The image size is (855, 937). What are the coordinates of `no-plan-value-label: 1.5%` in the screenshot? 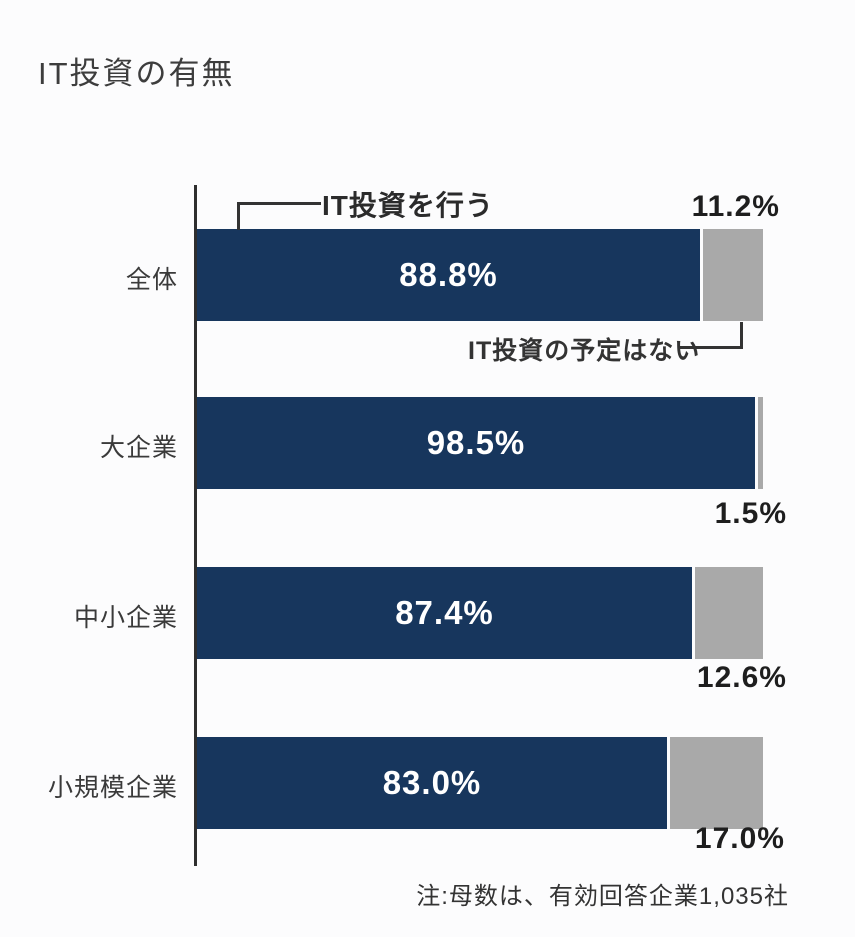 It's located at (750, 513).